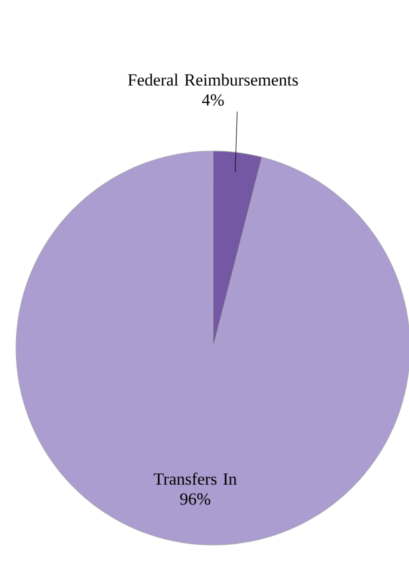 Image resolution: width=409 pixels, height=575 pixels. Describe the element at coordinates (195, 499) in the screenshot. I see `data-label: 96%` at that location.